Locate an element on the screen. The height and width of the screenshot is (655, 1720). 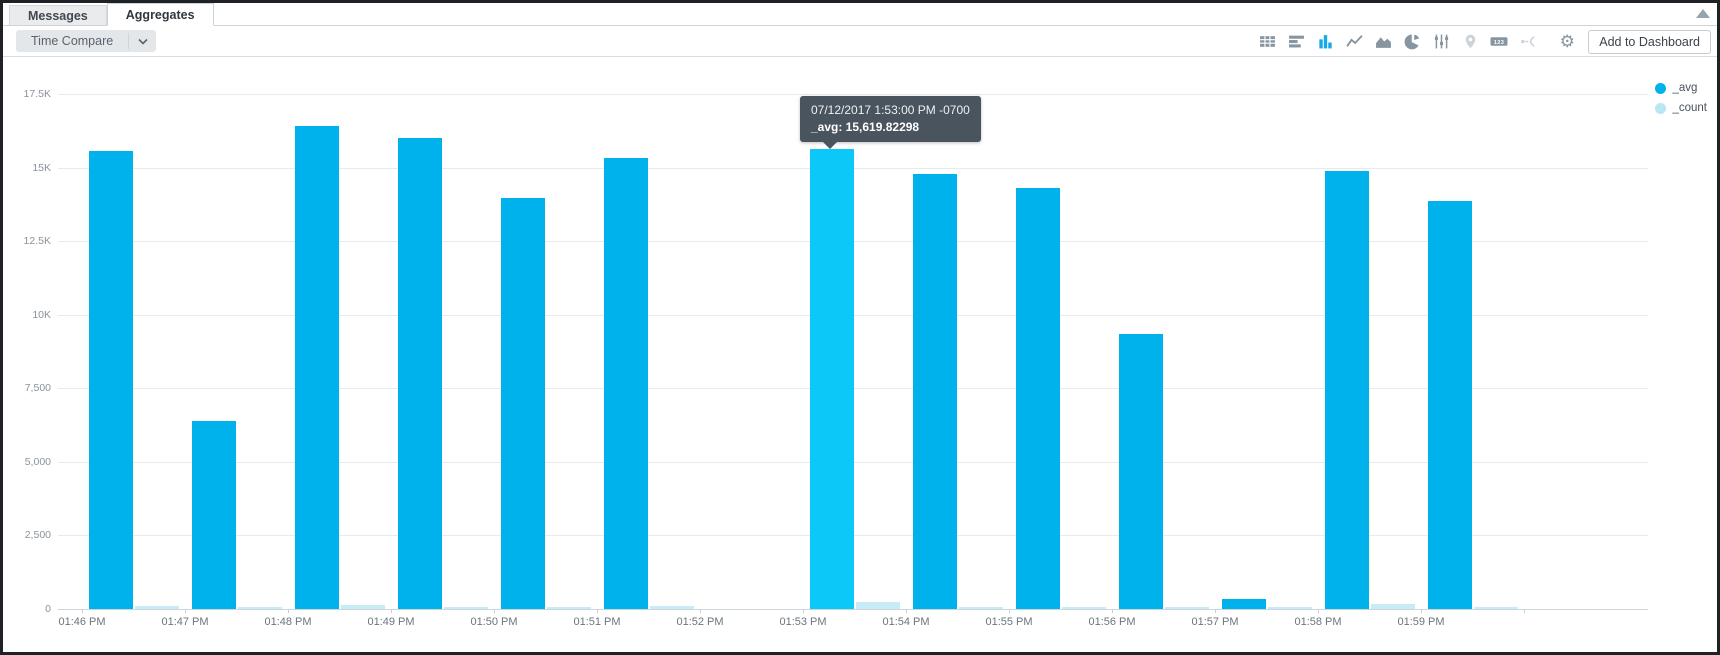
x-axis-label: 01:47 PM is located at coordinates (185, 622).